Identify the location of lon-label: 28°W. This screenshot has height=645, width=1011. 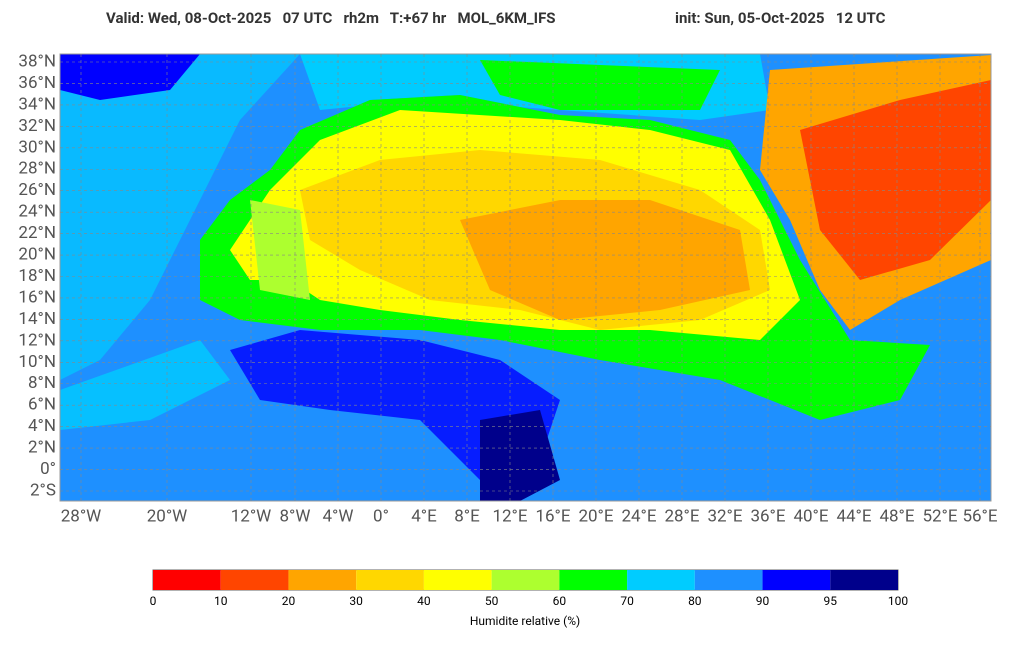
(81, 516).